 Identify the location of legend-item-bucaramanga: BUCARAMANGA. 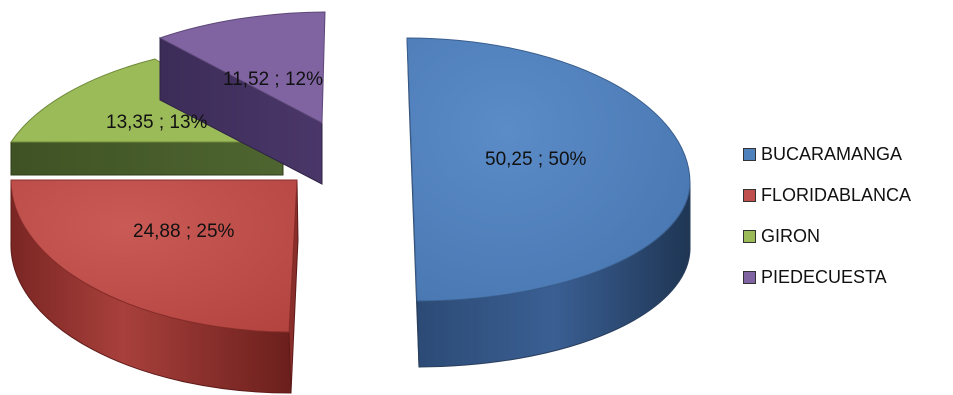
(848, 154).